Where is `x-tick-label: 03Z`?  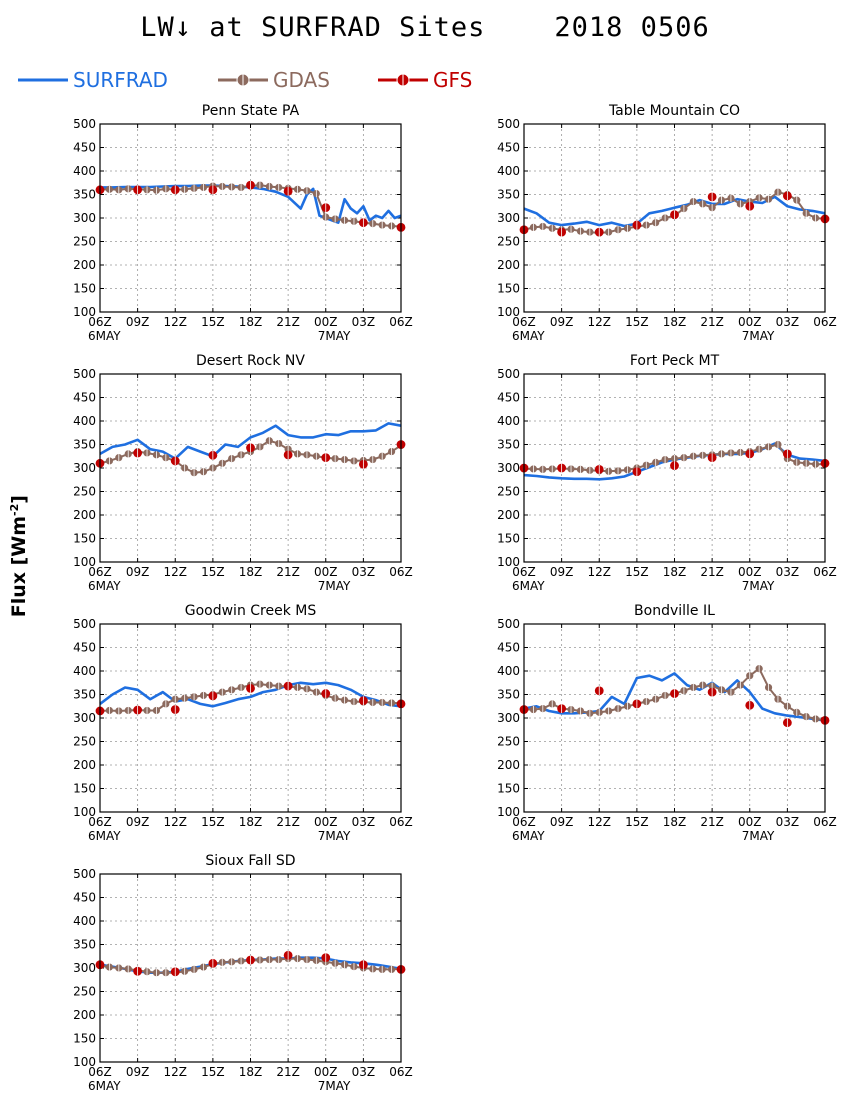
x-tick-label: 03Z is located at coordinates (364, 1072).